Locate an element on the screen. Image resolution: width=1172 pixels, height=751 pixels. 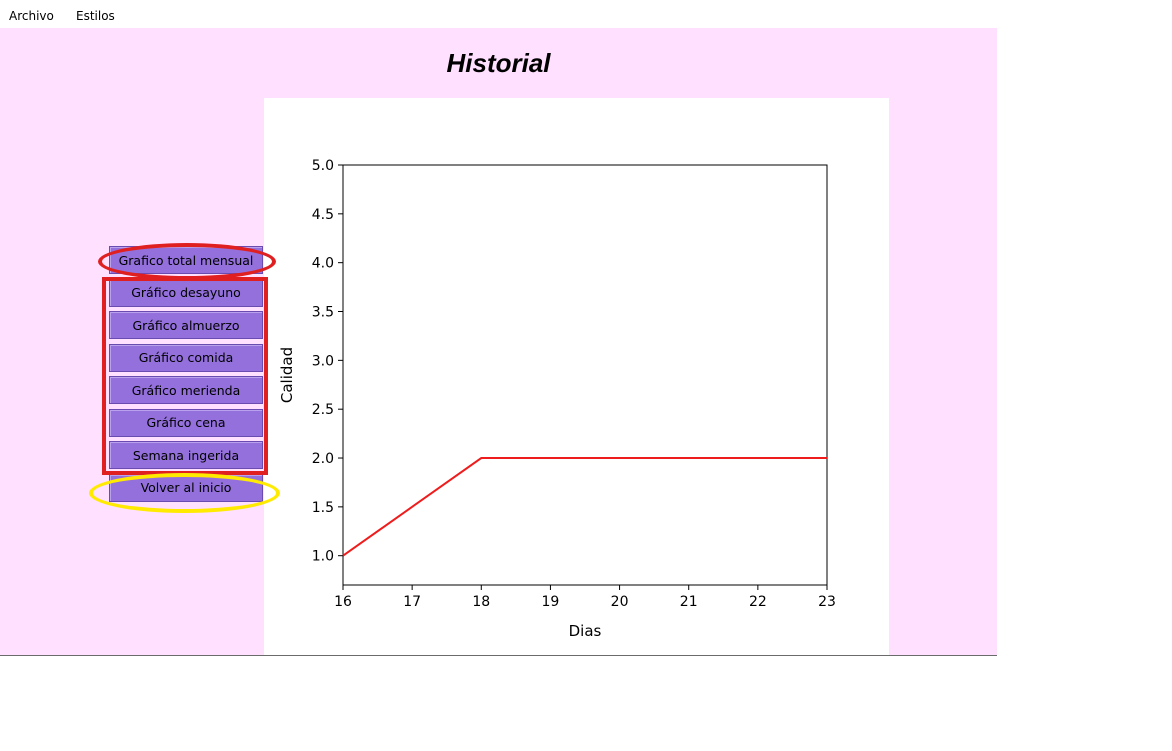
grafico-desayuno-button: Gráfico desayuno is located at coordinates (186, 292).